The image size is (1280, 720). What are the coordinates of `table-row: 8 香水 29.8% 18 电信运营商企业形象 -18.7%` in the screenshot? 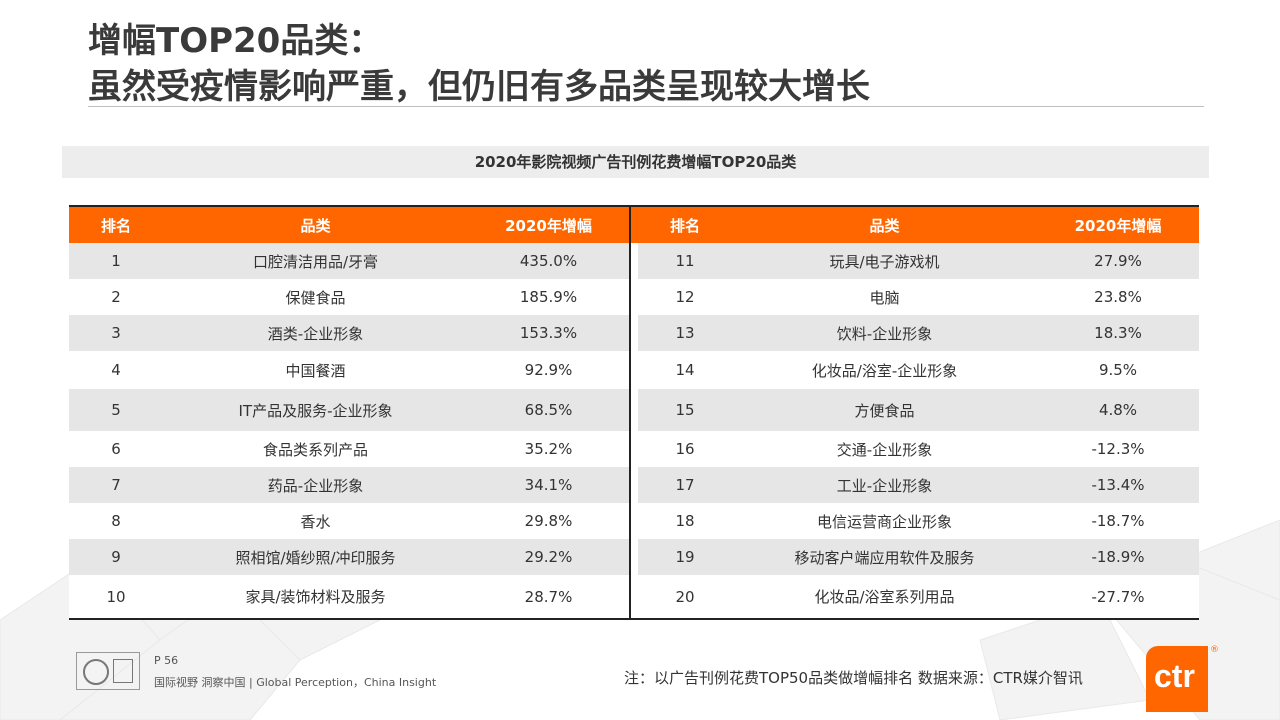 It's located at (634, 521).